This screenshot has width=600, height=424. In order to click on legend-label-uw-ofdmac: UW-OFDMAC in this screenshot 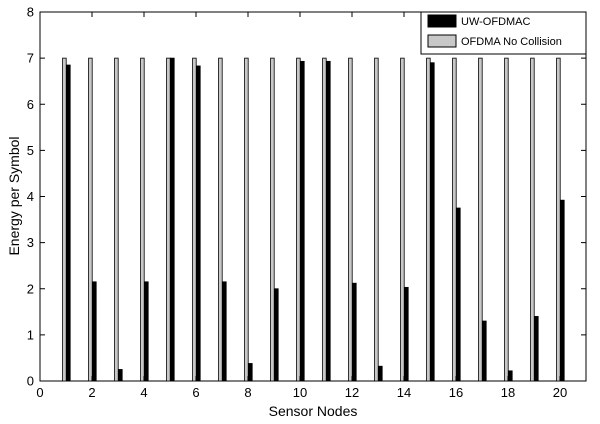, I will do `click(496, 22)`.